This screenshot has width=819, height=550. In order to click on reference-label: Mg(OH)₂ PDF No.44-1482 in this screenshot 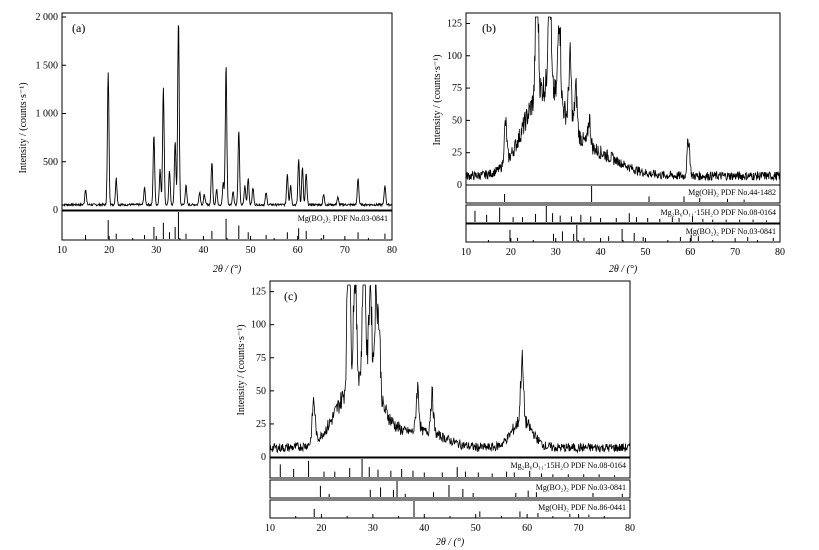, I will do `click(732, 192)`.